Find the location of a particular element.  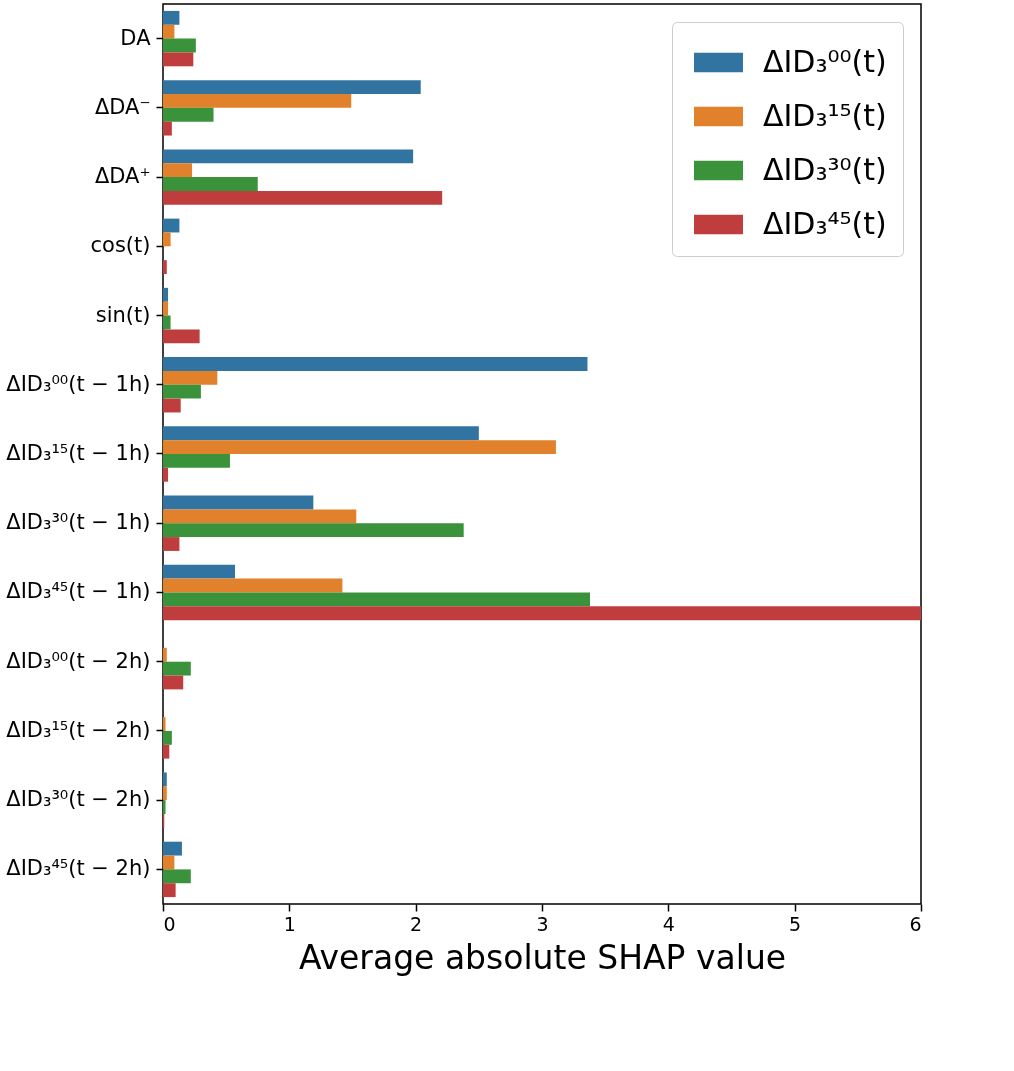

y-tick-label: DA is located at coordinates (136, 37).